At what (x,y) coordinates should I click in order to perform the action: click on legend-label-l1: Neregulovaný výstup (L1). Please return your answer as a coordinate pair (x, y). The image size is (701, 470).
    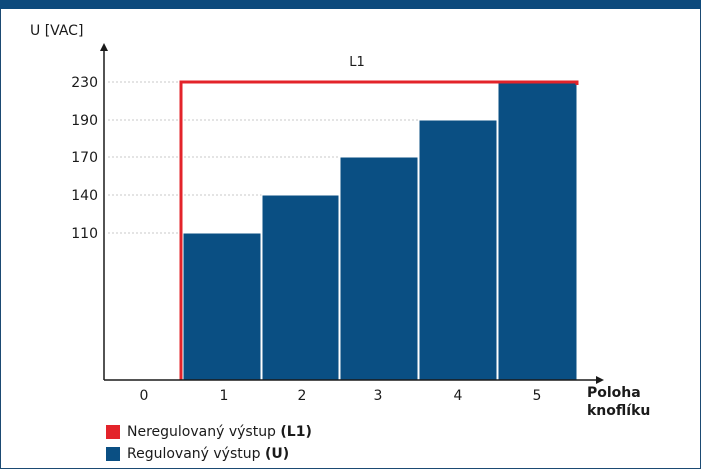
    Looking at the image, I should click on (219, 432).